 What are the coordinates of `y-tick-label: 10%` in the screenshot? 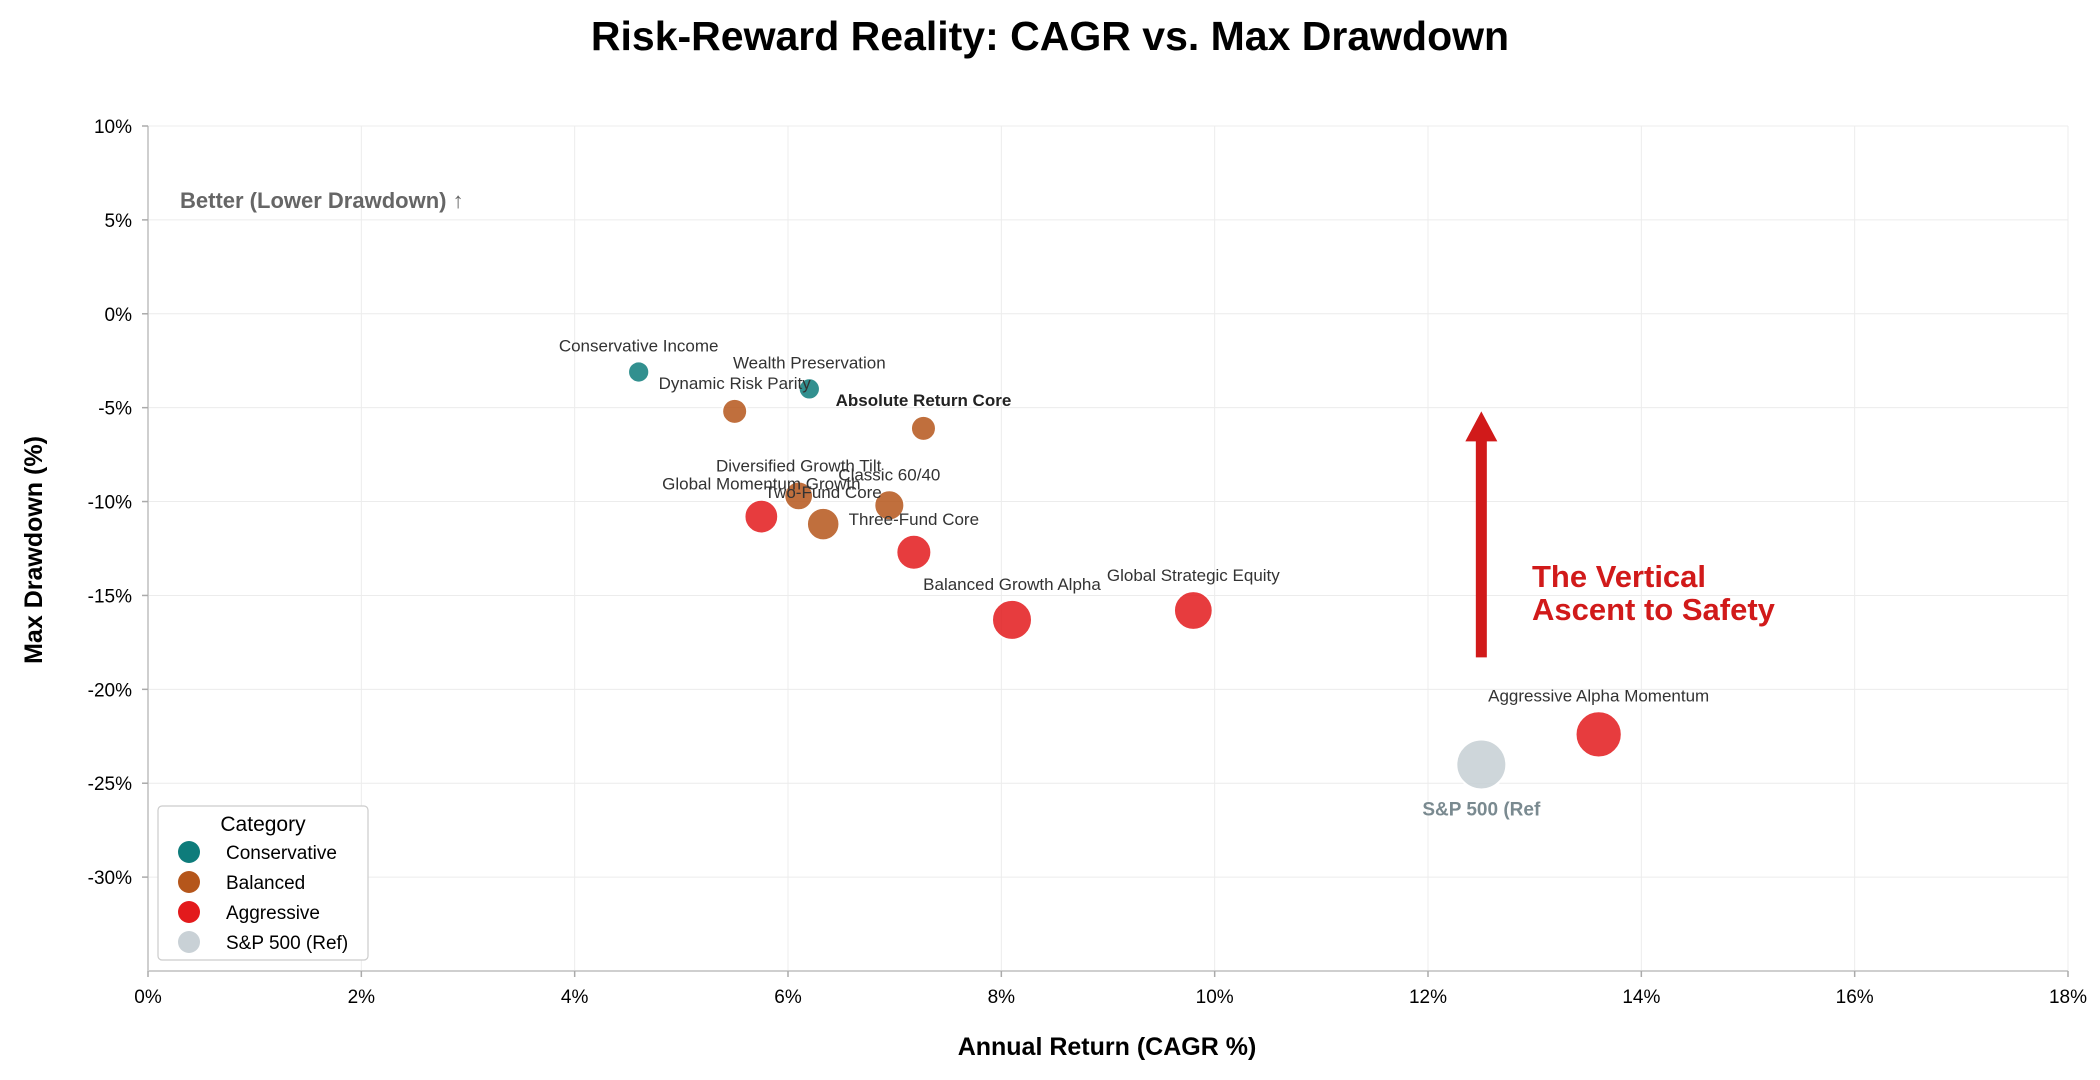 It's located at (113, 127).